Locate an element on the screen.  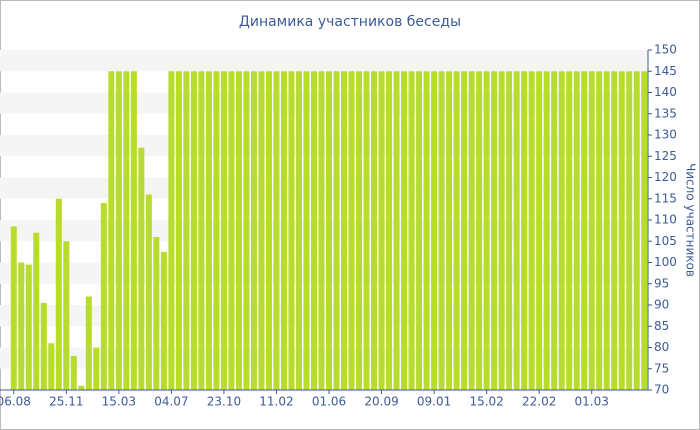
y-tick-label: 140 is located at coordinates (665, 92).